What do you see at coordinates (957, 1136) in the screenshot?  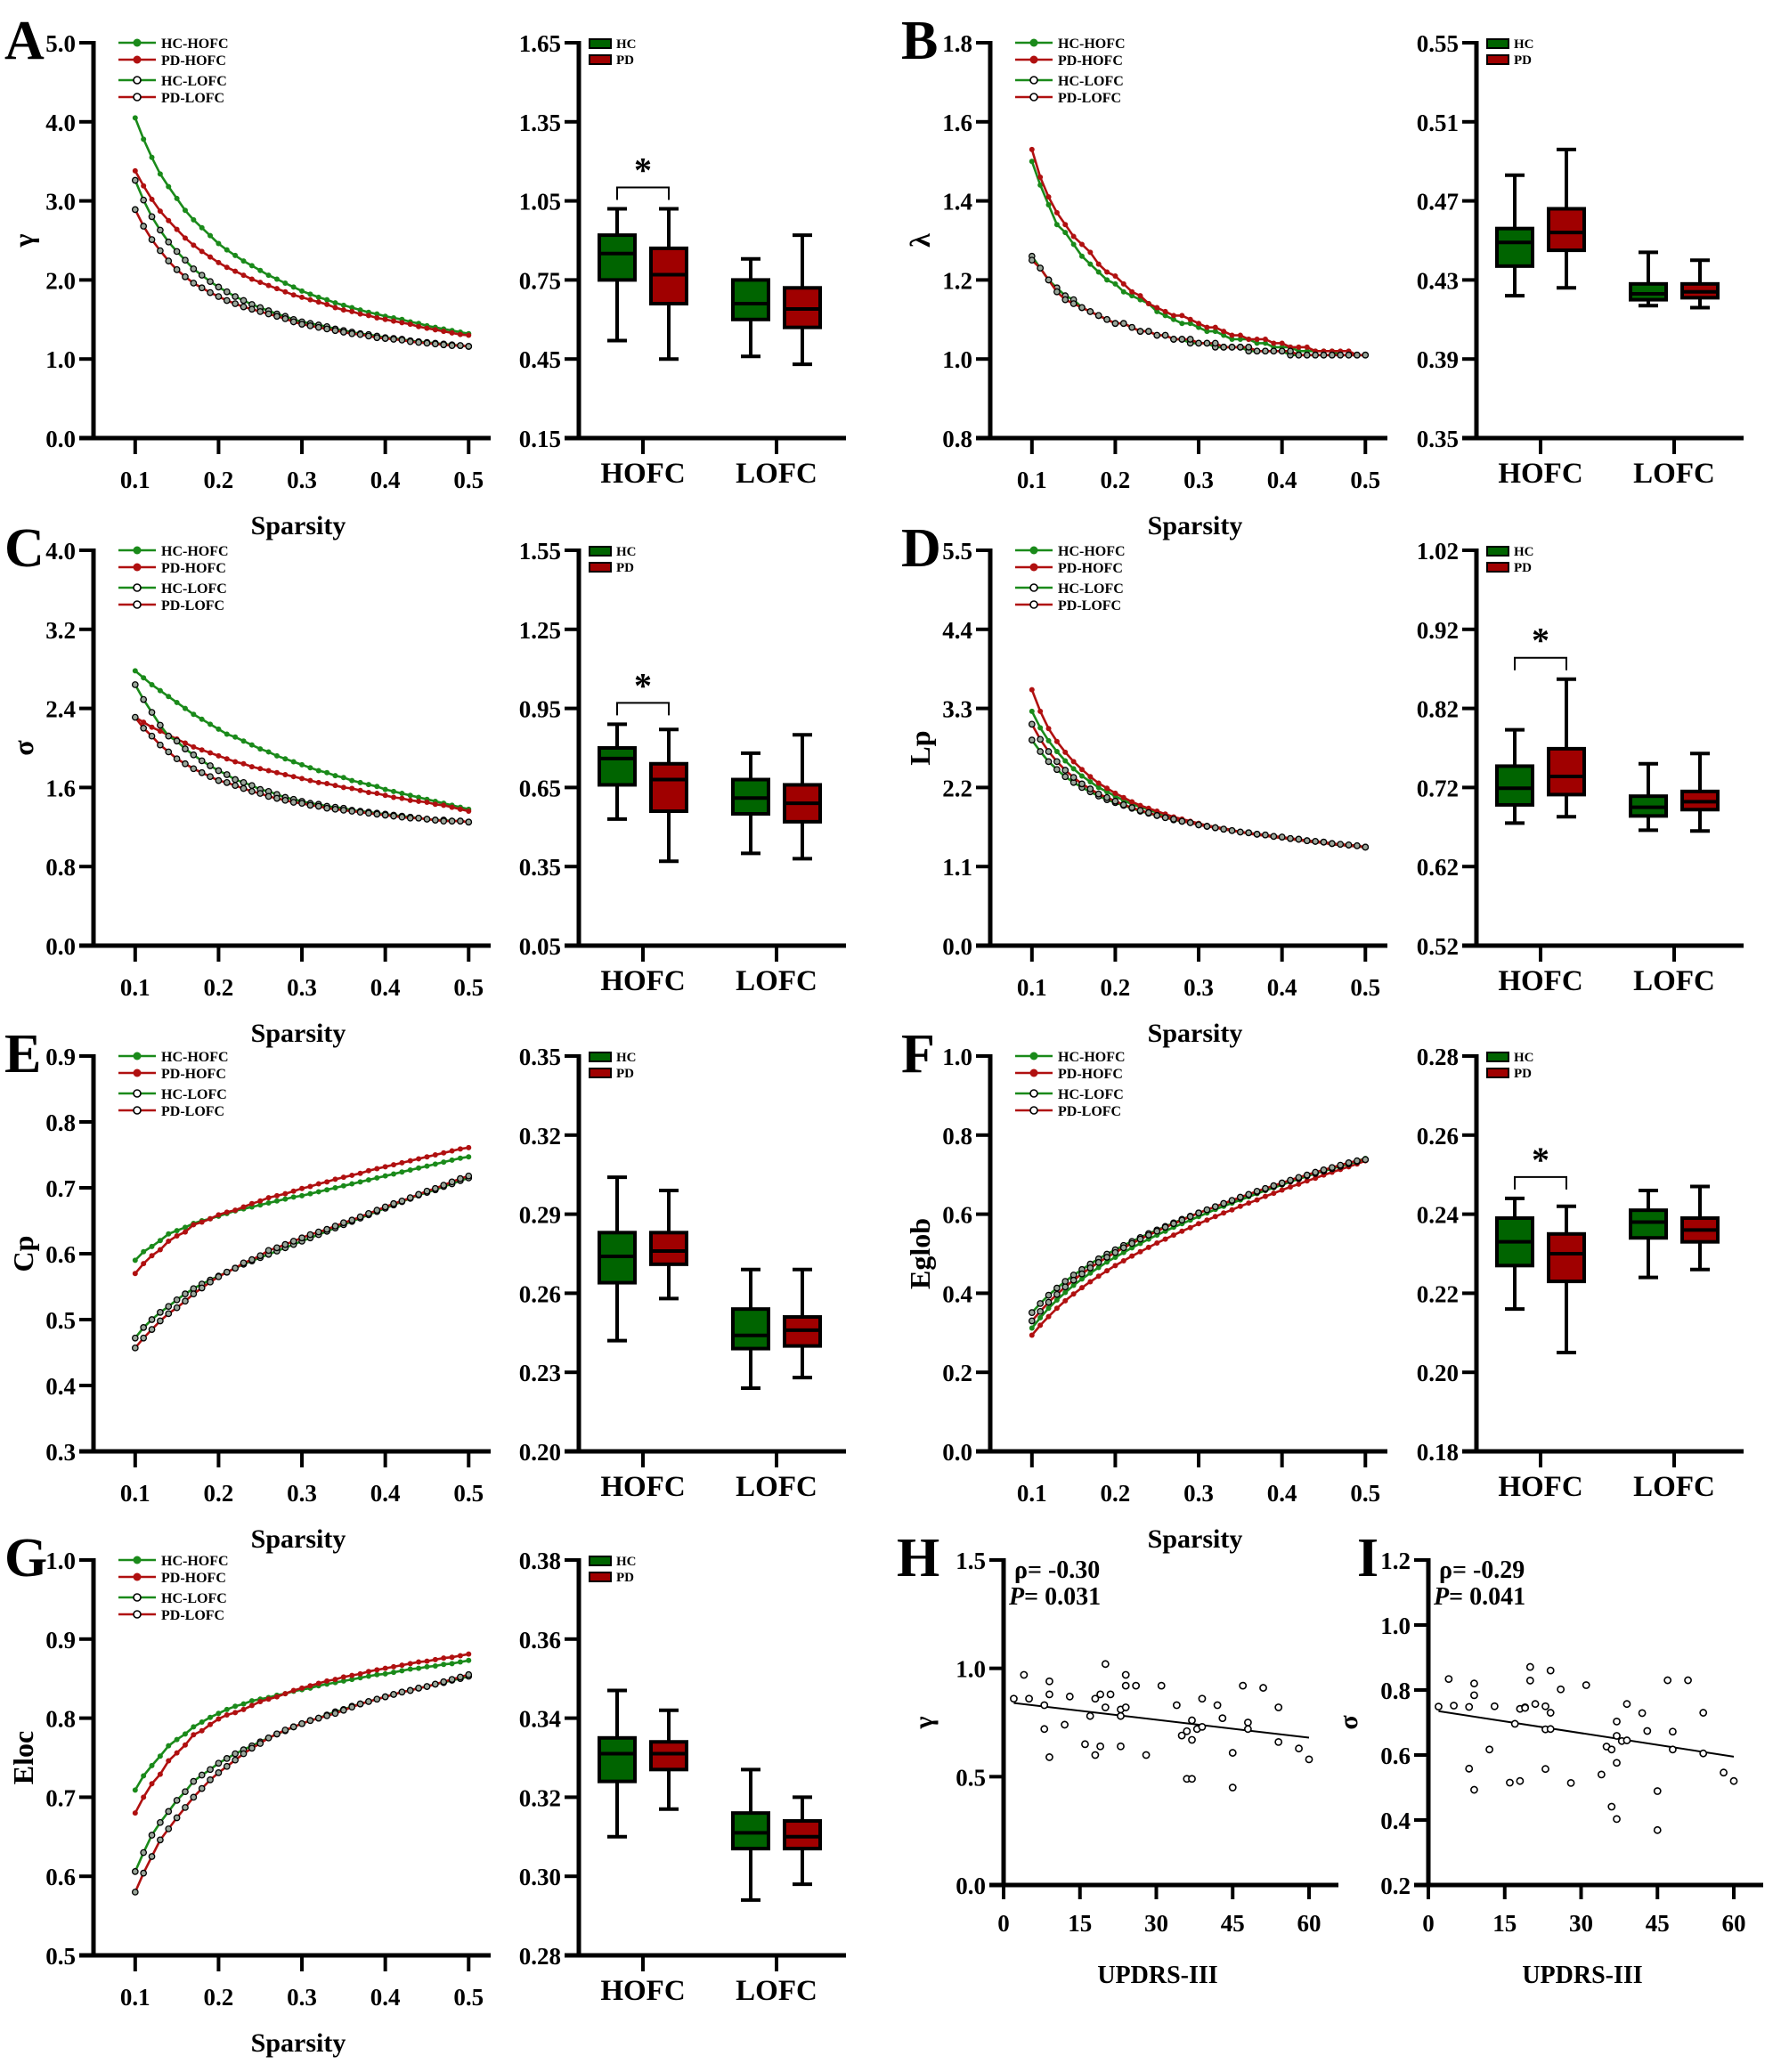 I see `y-tick-label: 0.8` at bounding box center [957, 1136].